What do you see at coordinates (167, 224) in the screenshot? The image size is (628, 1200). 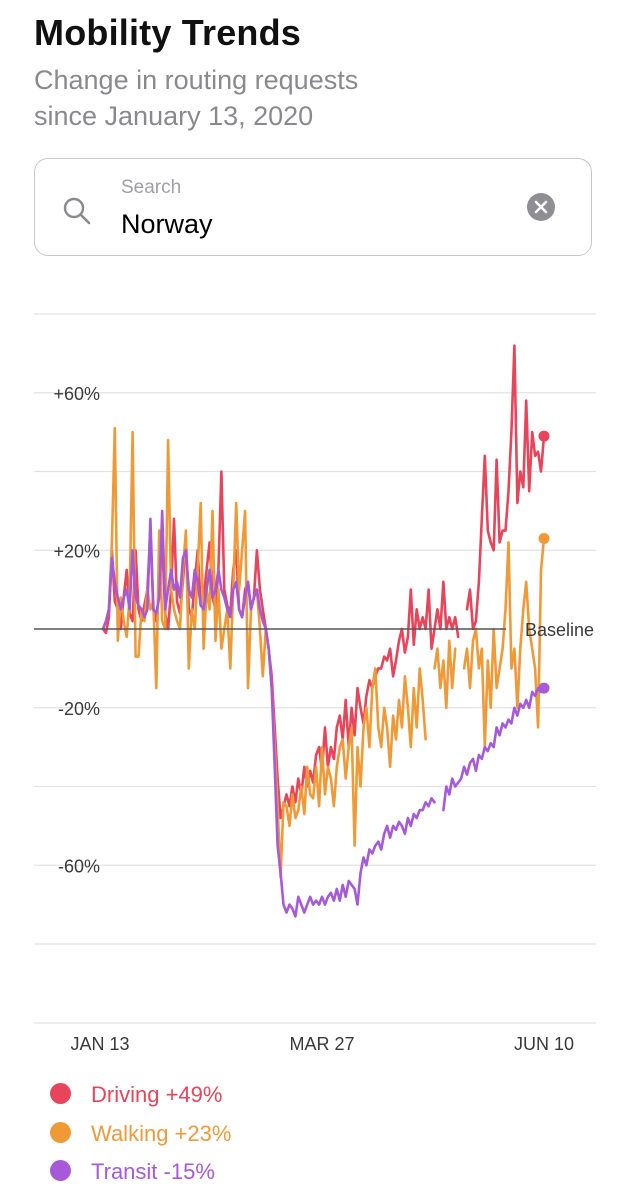 I see `search-input: Norway` at bounding box center [167, 224].